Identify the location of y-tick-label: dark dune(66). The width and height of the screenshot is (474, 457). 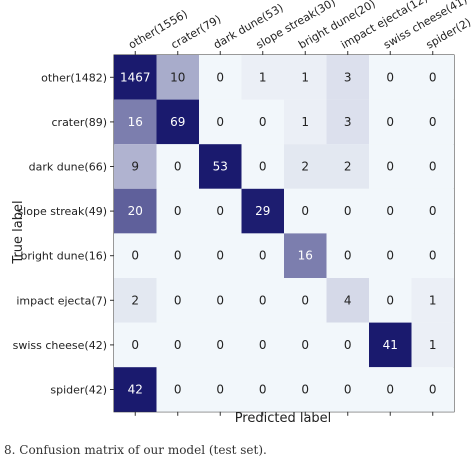
(68, 167).